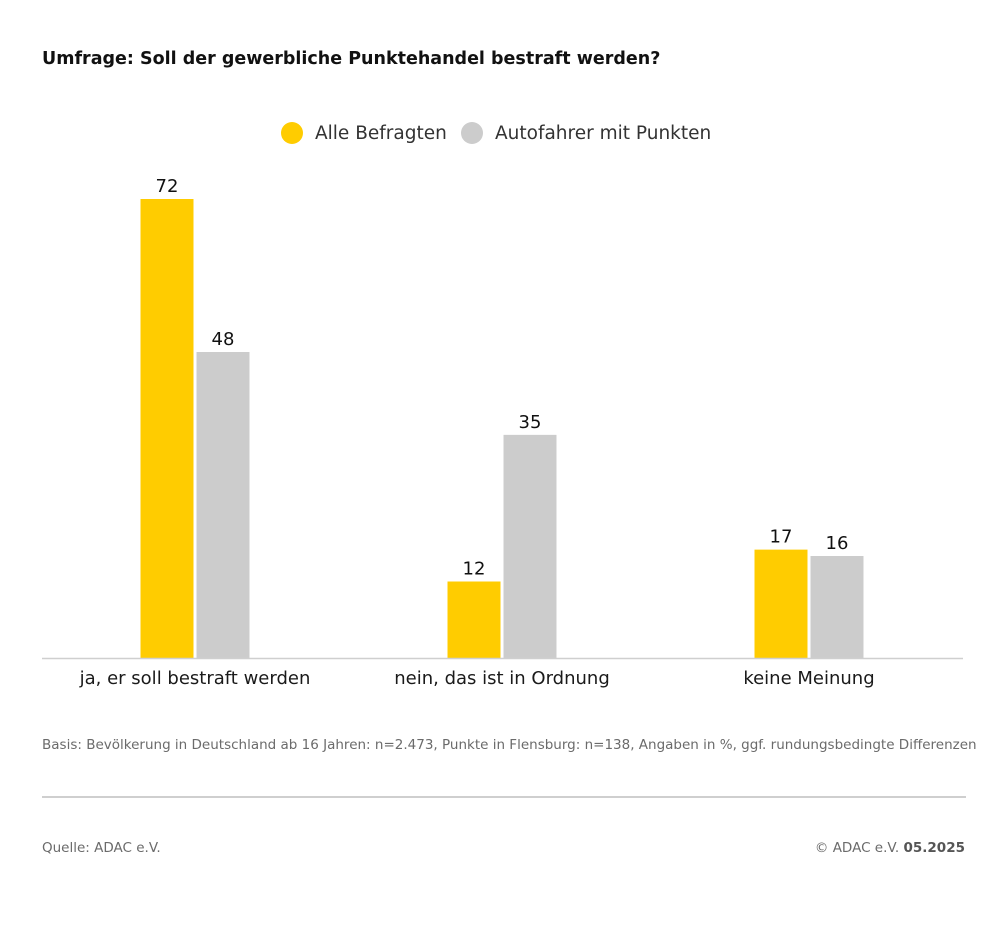 This screenshot has height=943, width=1007. I want to click on data-label-autofahrer-mit-punkten-keine-meinung: 16, so click(837, 543).